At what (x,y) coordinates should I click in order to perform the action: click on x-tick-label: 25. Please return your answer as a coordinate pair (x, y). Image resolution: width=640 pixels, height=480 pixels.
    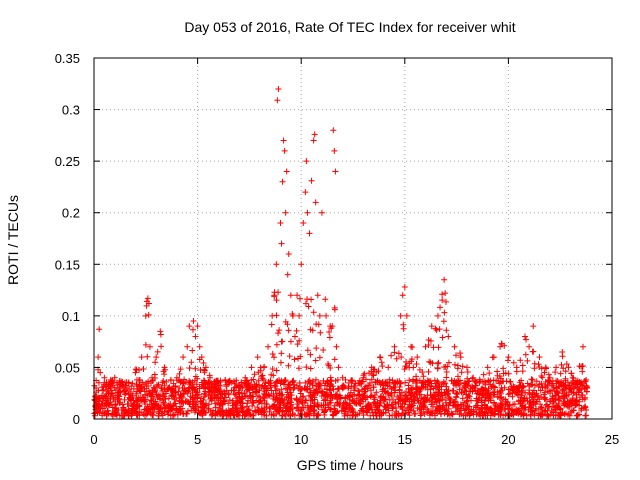
    Looking at the image, I should click on (612, 439).